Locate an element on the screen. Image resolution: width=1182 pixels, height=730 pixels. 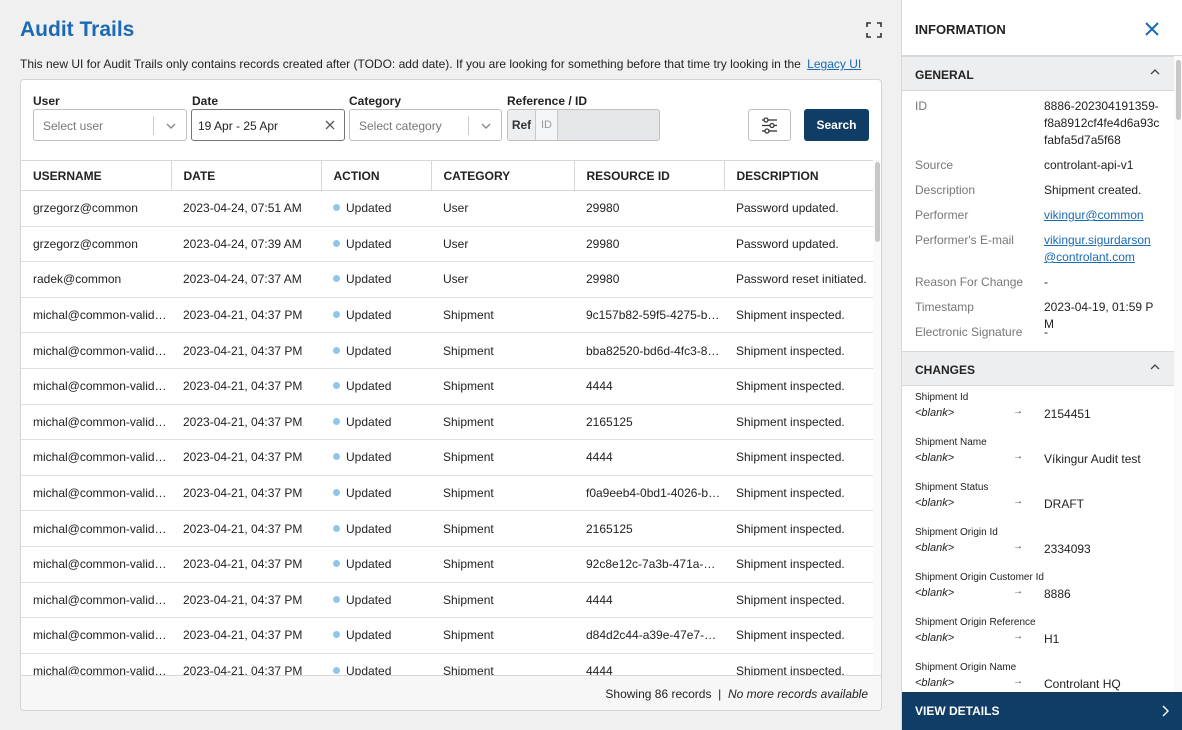
info-value-link: vikingur@common is located at coordinates (1094, 215).